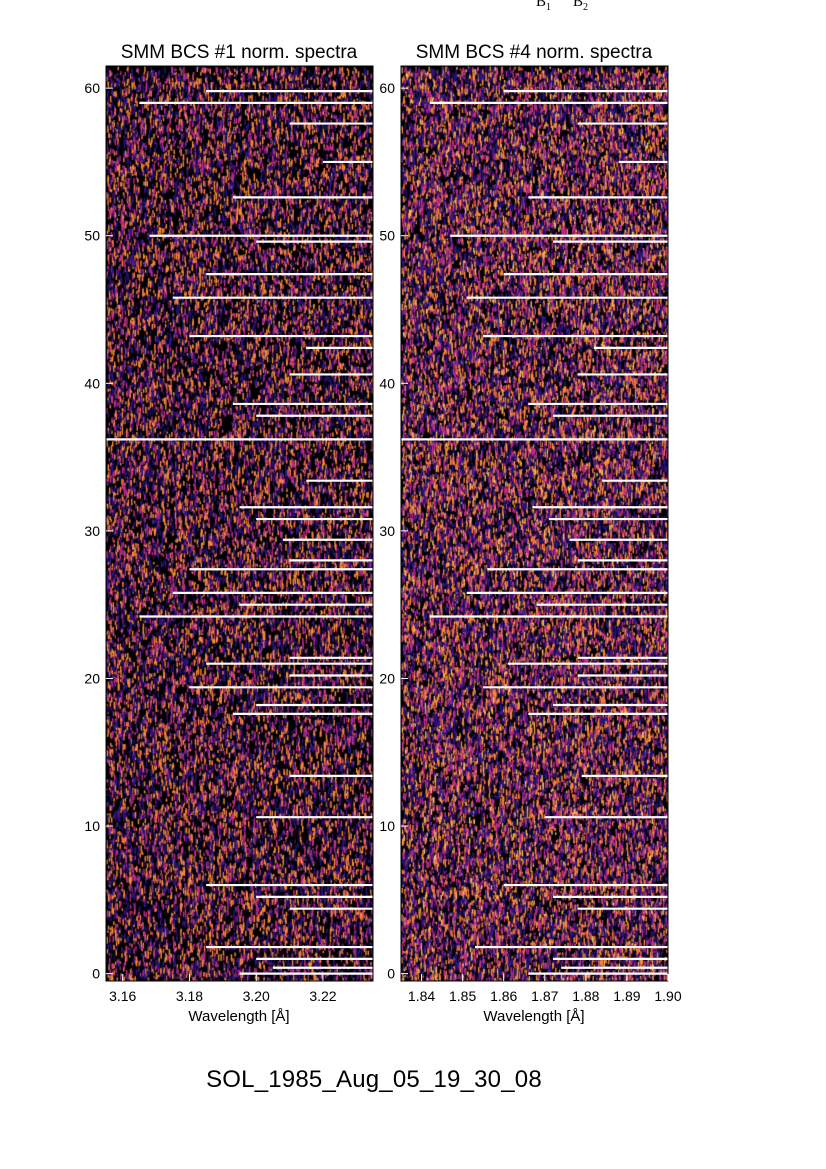 This screenshot has height=1169, width=826. I want to click on bcs1-y-tick-label: 10, so click(92, 826).